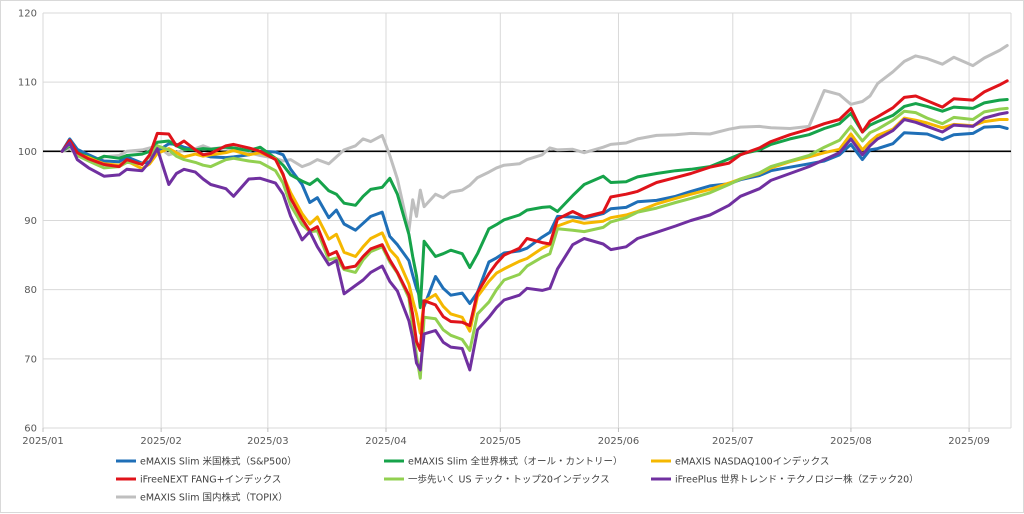  Describe the element at coordinates (27, 152) in the screenshot. I see `y-tick-label: 100` at that location.